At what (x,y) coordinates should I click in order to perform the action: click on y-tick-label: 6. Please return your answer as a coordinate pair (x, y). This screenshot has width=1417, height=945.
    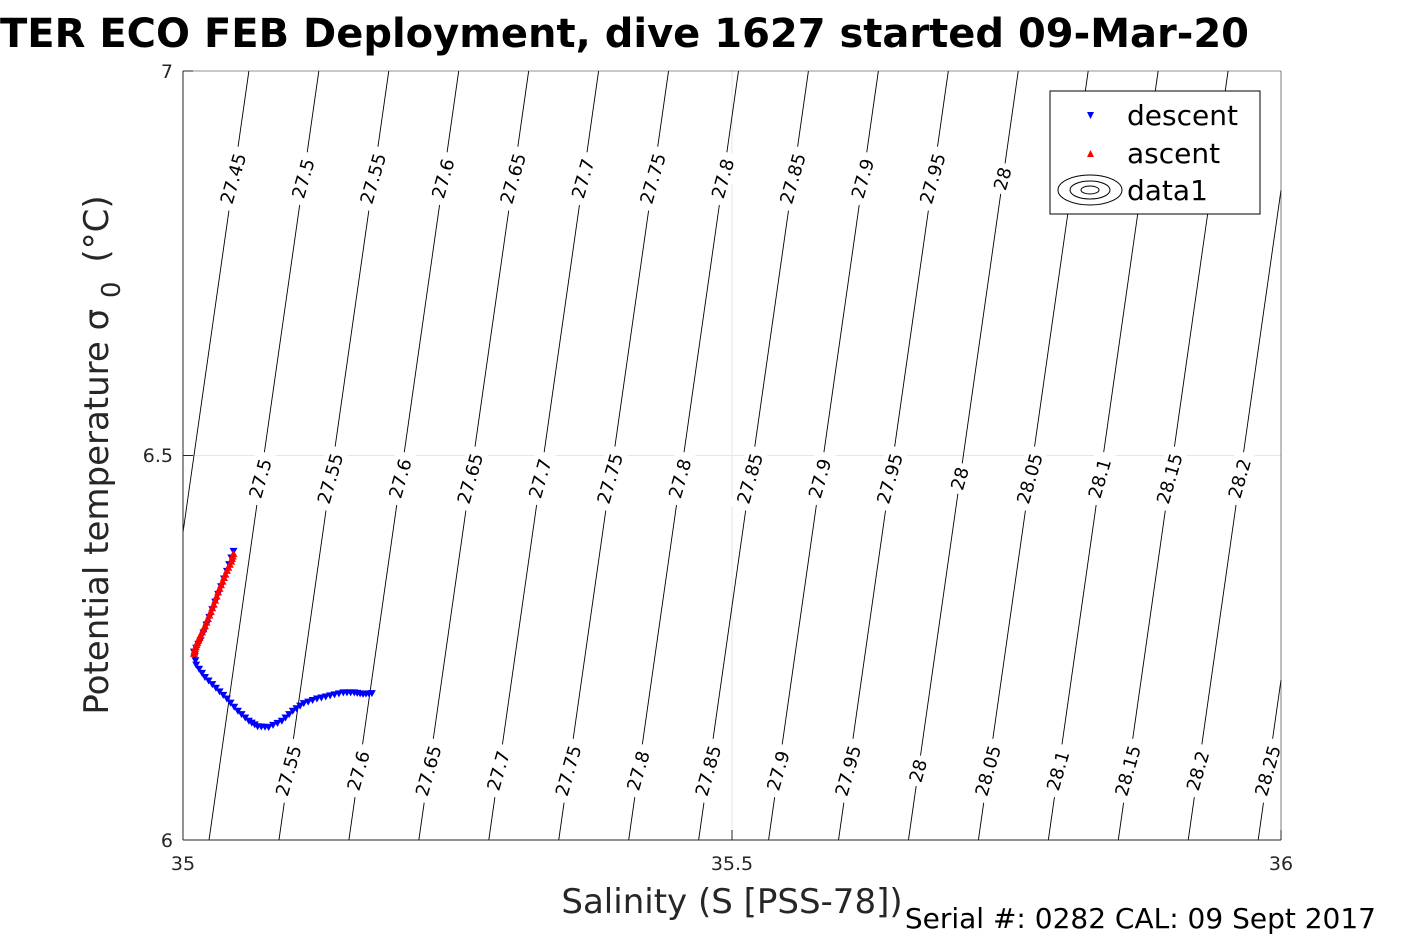
    Looking at the image, I should click on (167, 841).